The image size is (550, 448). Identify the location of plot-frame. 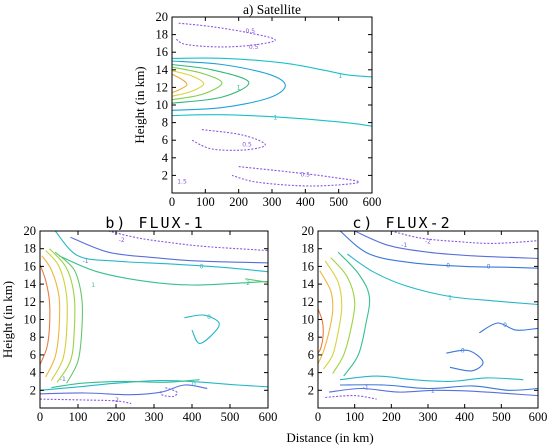
(272, 105).